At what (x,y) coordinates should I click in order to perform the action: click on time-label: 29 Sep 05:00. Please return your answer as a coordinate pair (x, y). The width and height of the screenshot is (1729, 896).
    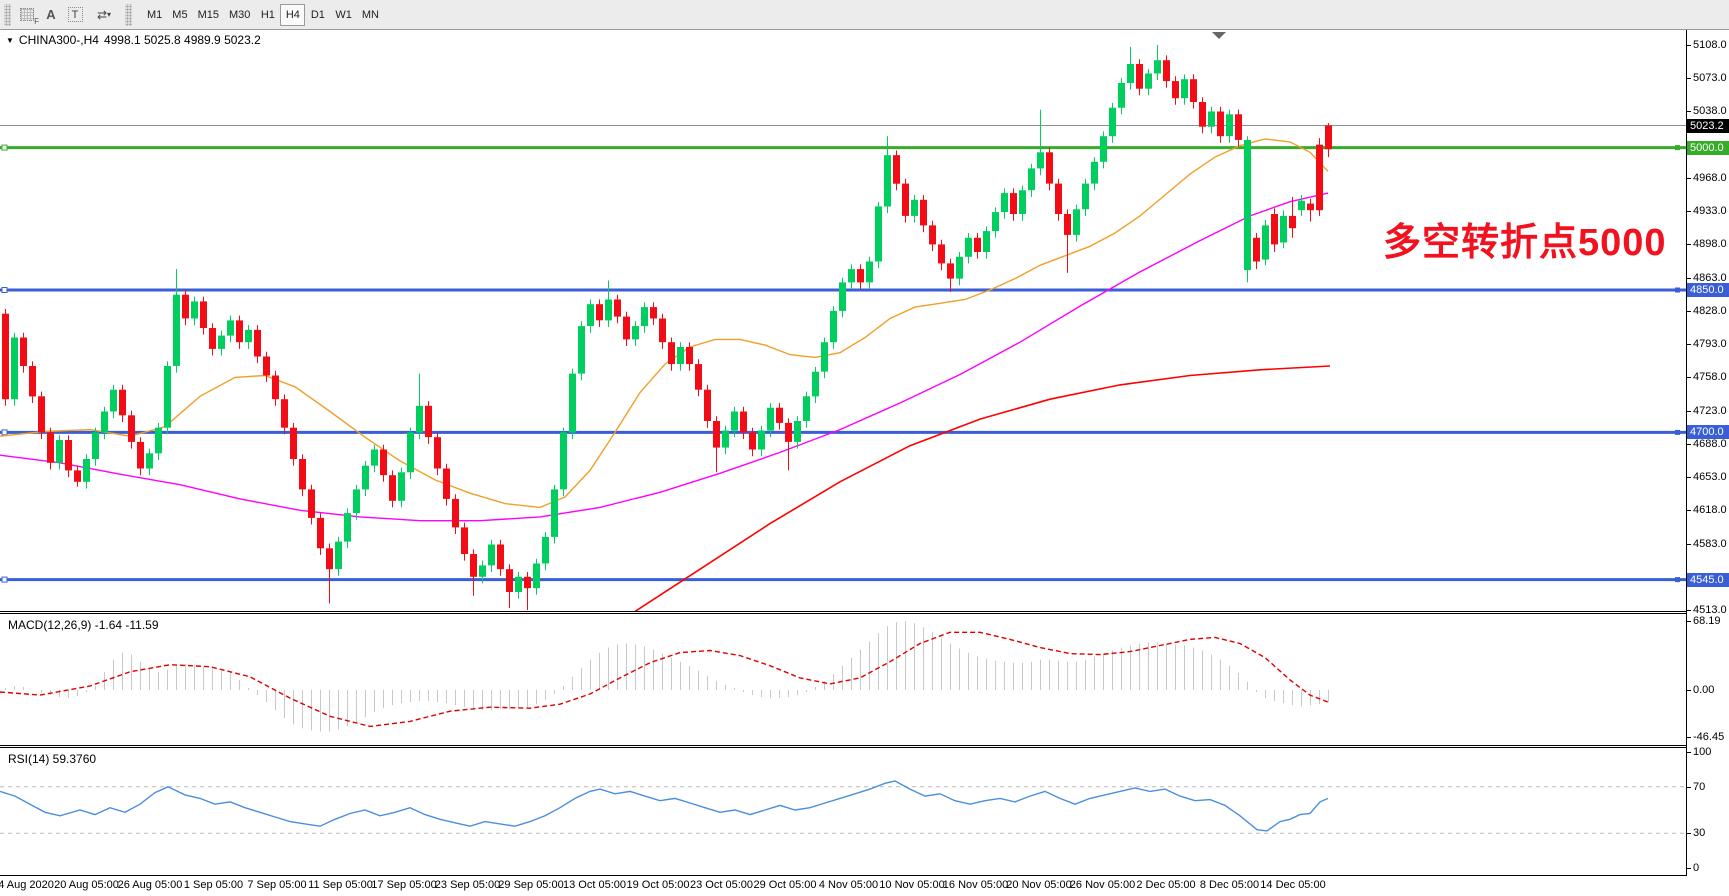
    Looking at the image, I should click on (531, 885).